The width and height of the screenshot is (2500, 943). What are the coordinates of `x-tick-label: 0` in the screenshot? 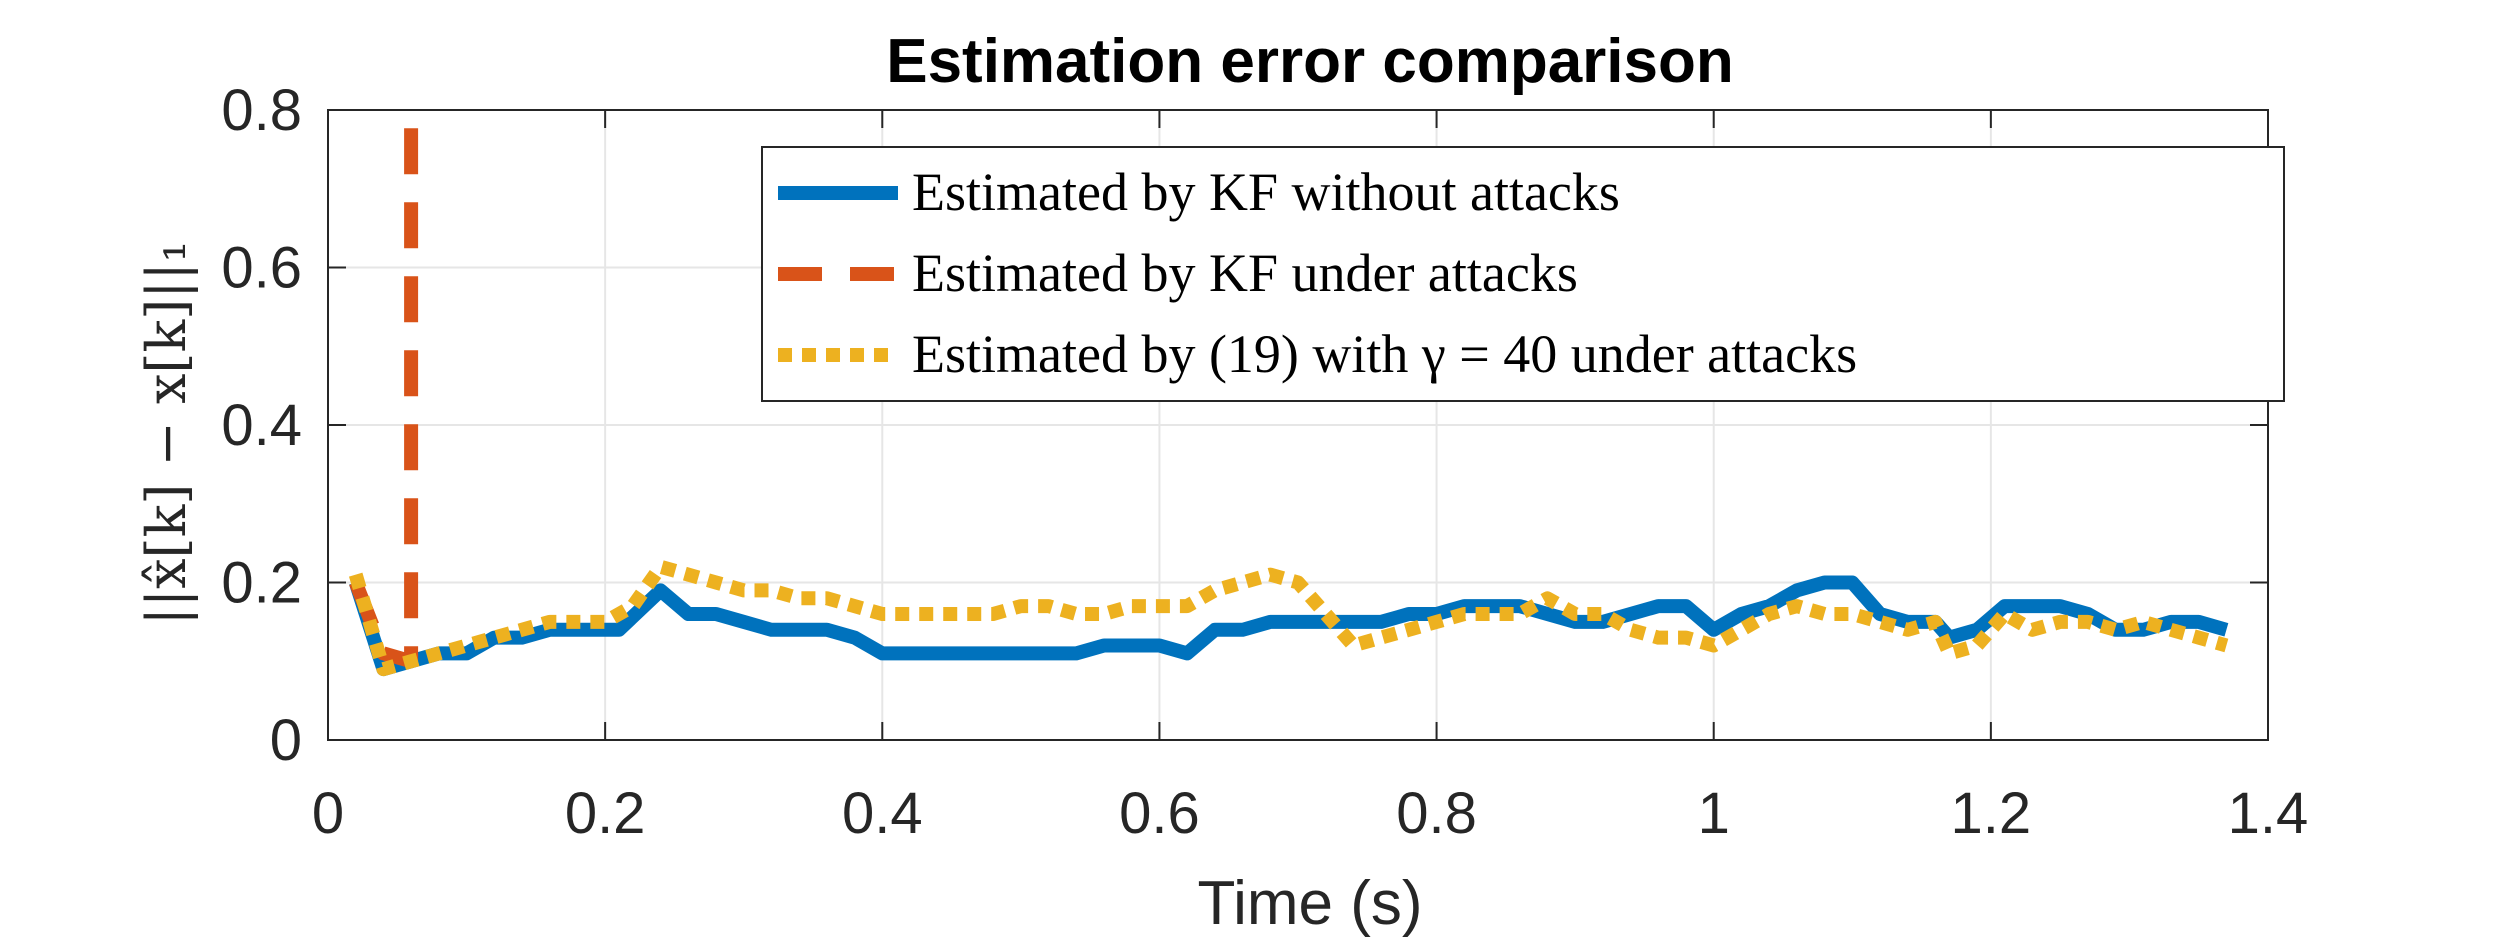 It's located at (328, 813).